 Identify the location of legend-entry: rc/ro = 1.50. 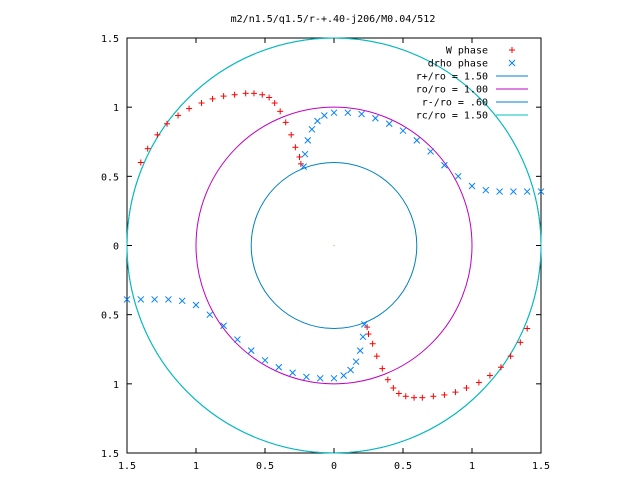
(472, 116).